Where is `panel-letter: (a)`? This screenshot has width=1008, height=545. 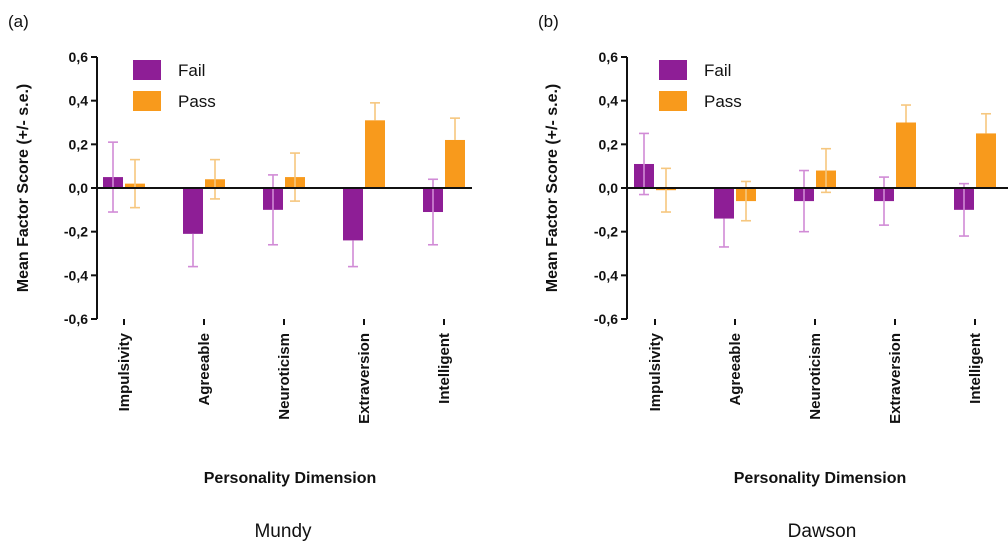
panel-letter: (a) is located at coordinates (18, 21).